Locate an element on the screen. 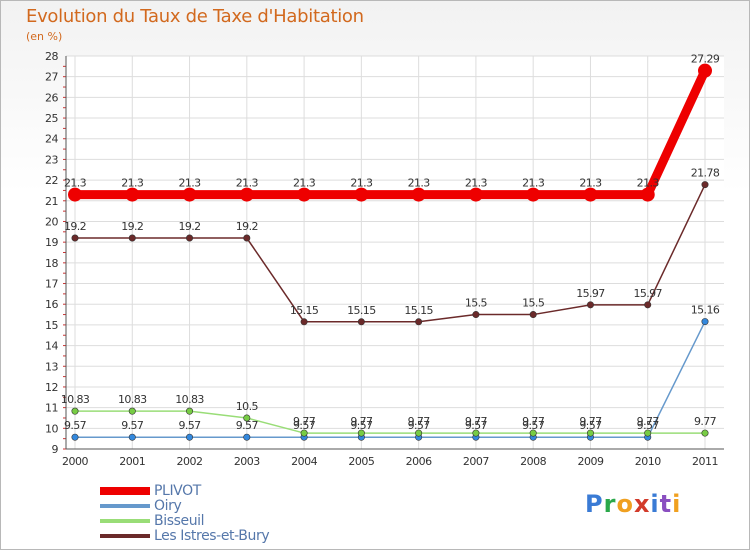  logo-letter: i is located at coordinates (655, 504).